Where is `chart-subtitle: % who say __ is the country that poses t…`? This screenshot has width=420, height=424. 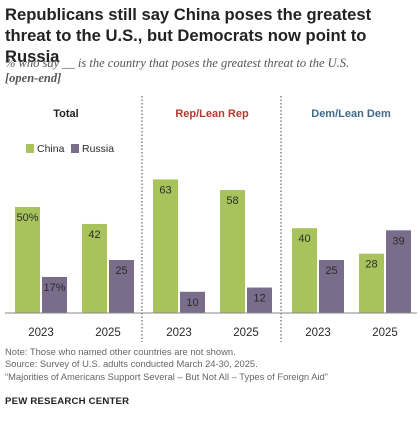
chart-subtitle: % who say __ is the country that poses t… is located at coordinates (211, 71).